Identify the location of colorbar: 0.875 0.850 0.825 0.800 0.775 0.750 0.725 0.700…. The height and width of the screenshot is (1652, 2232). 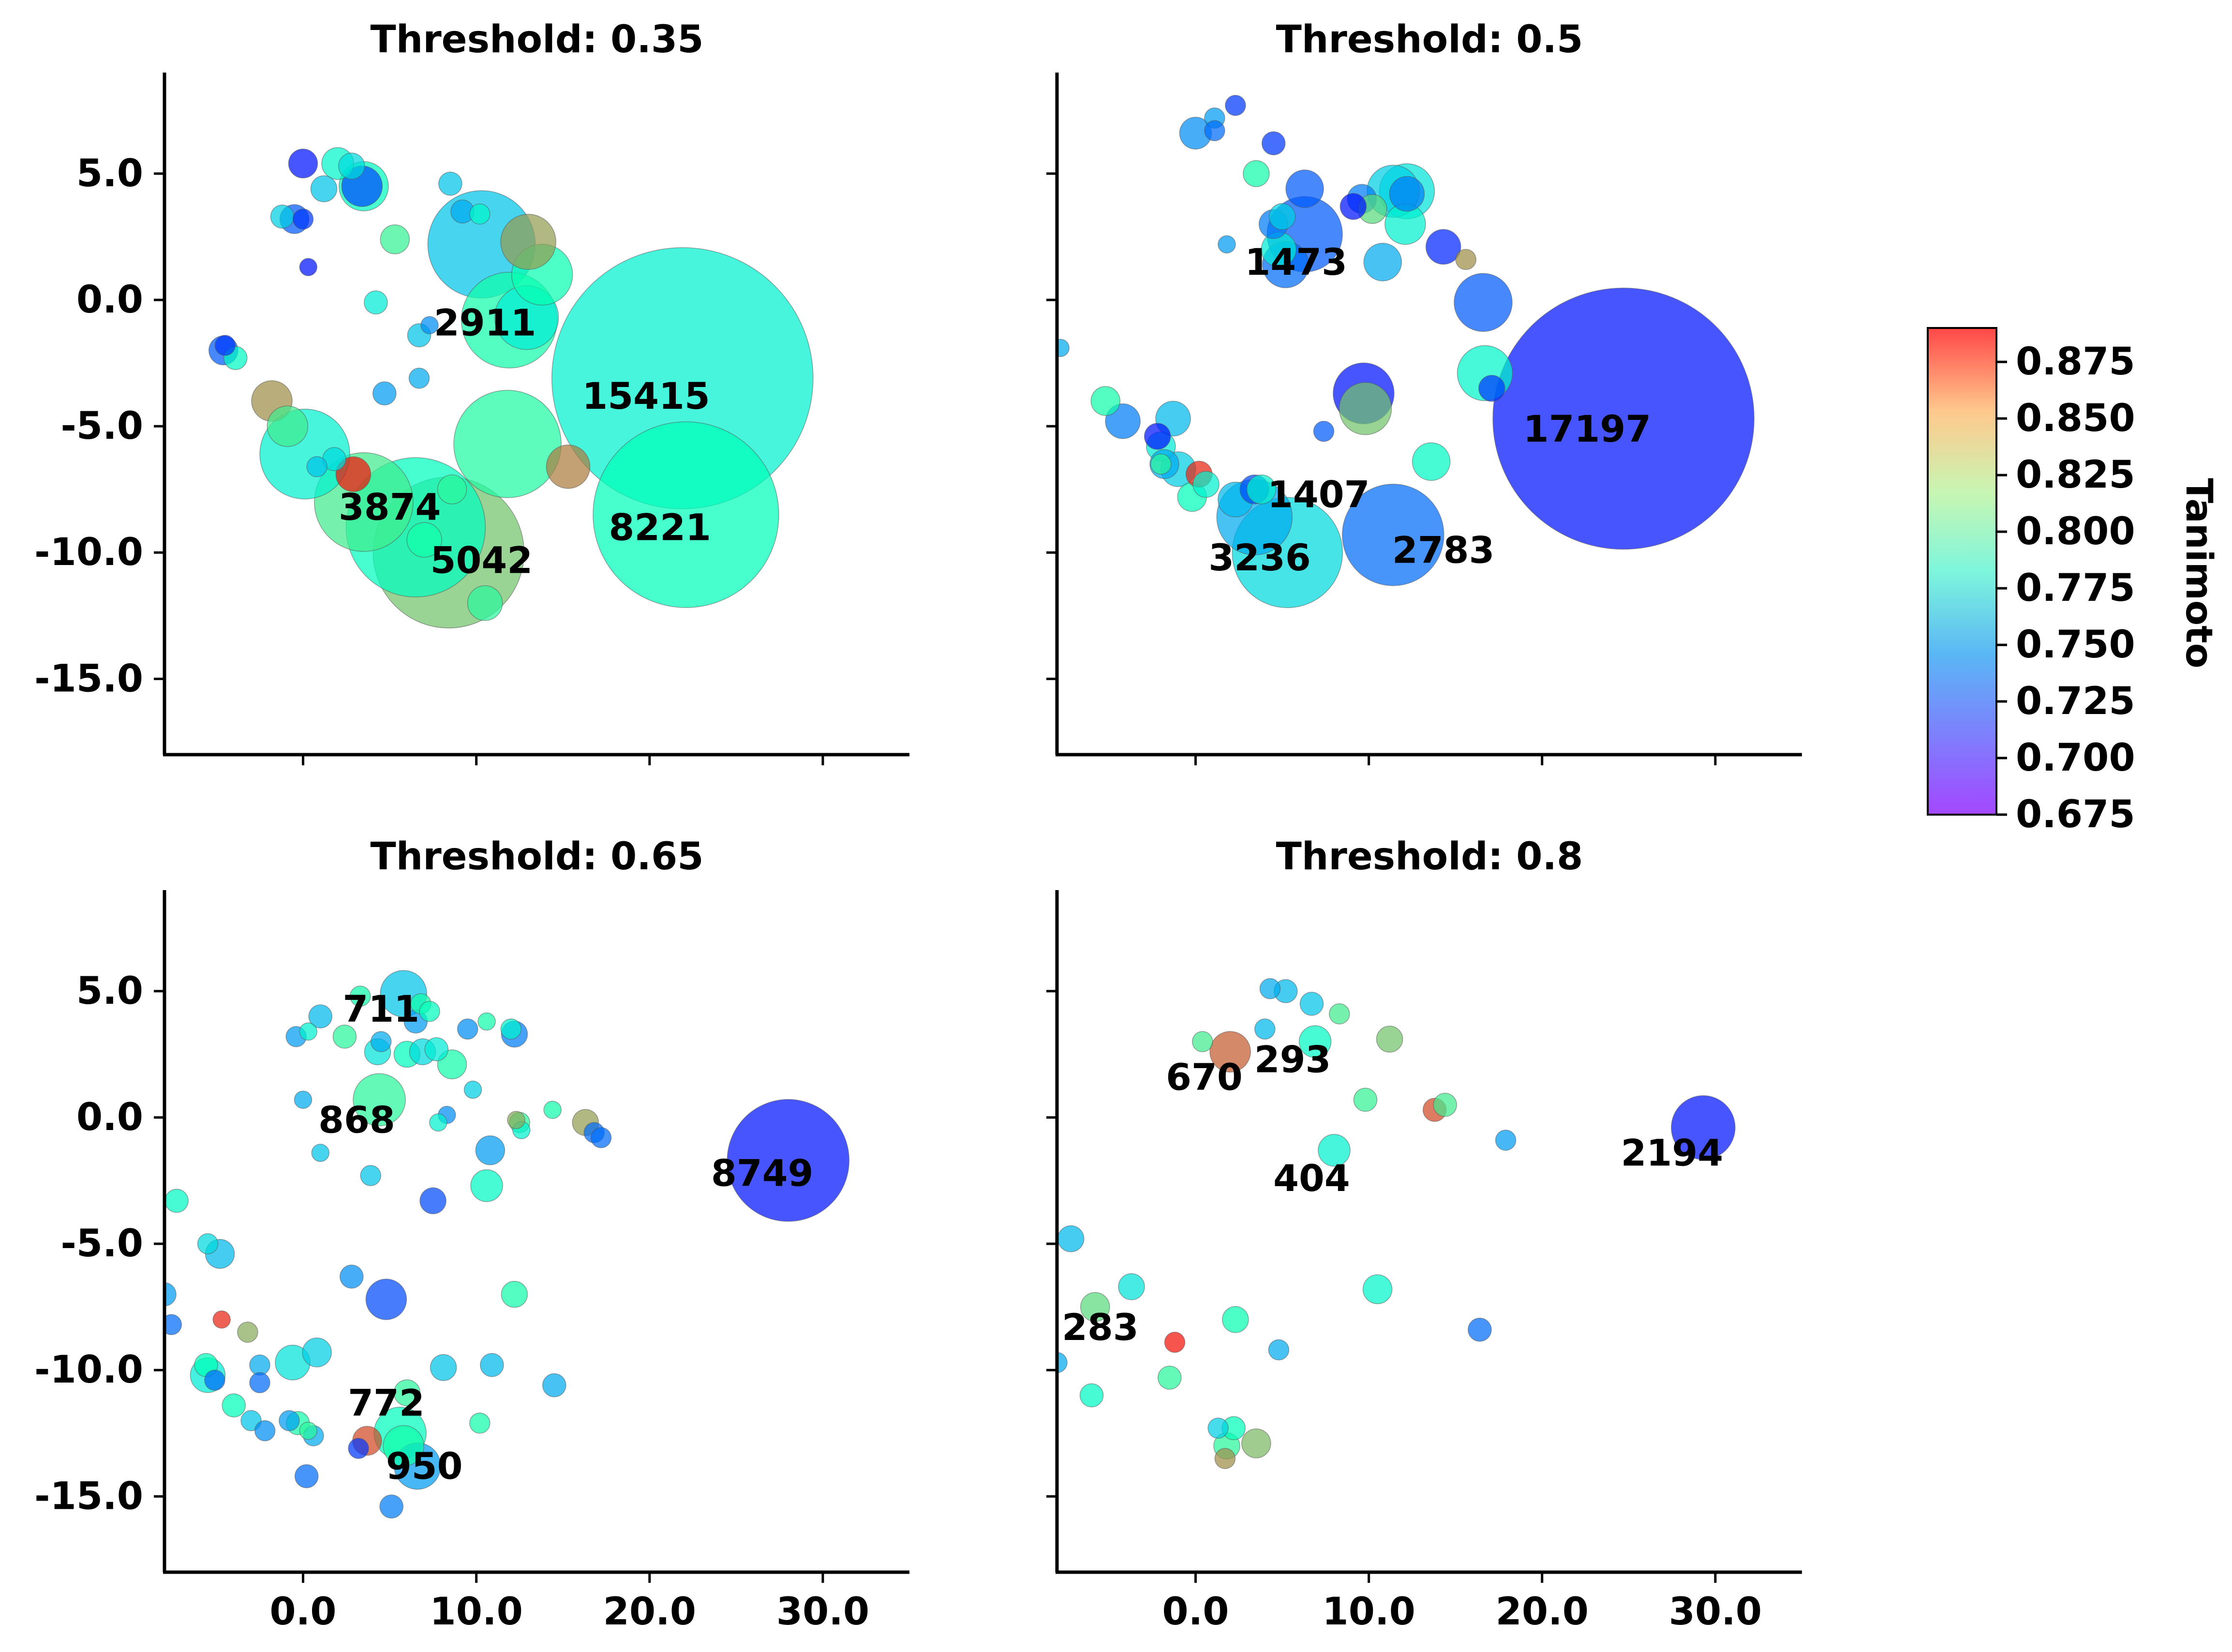
(2074, 581).